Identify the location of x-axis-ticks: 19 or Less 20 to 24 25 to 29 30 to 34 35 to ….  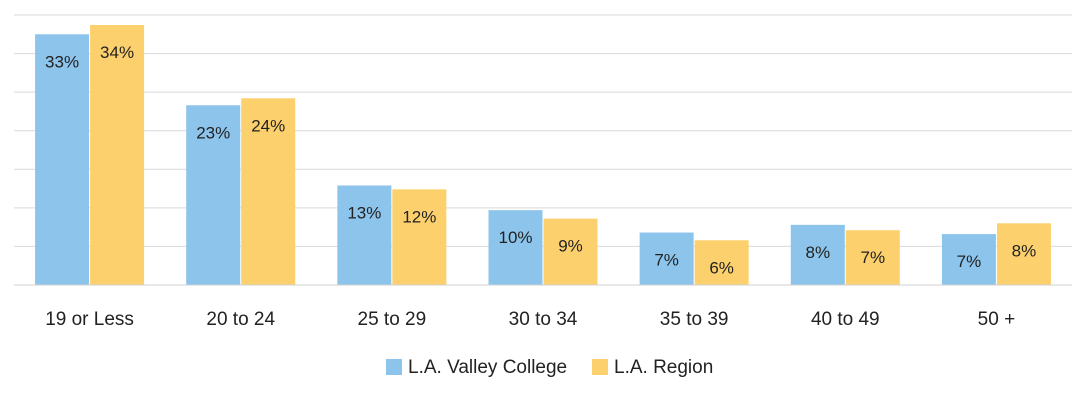
(530, 319).